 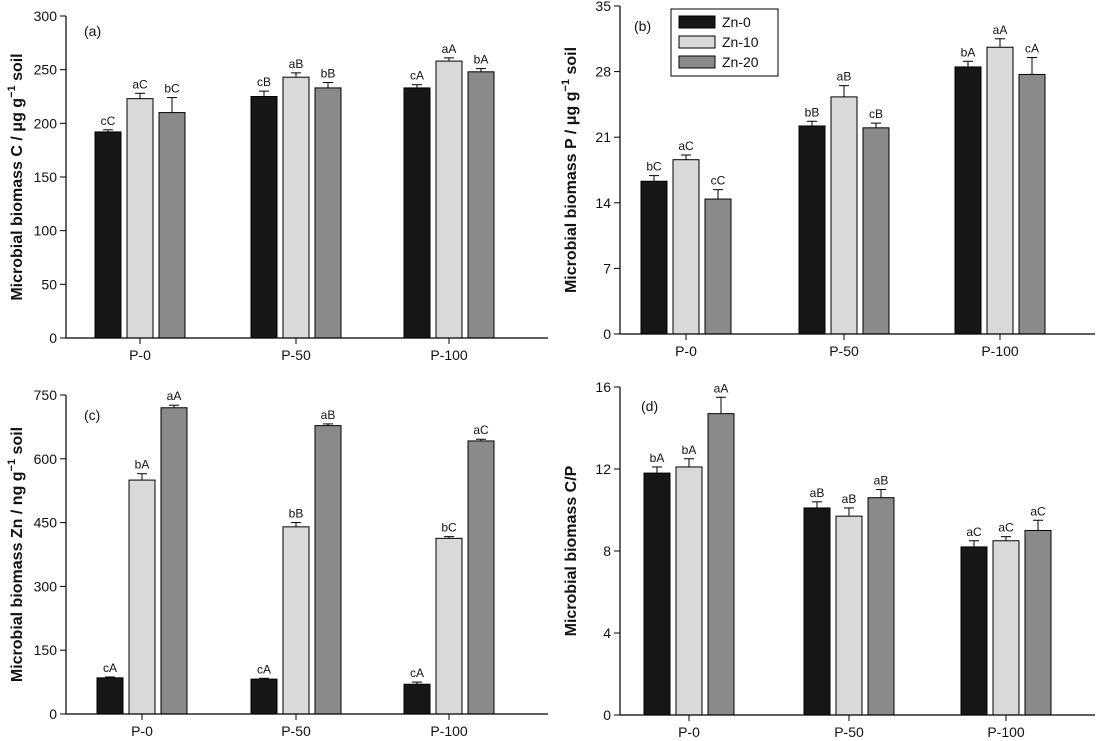 What do you see at coordinates (649, 406) in the screenshot?
I see `panel-label: (d)` at bounding box center [649, 406].